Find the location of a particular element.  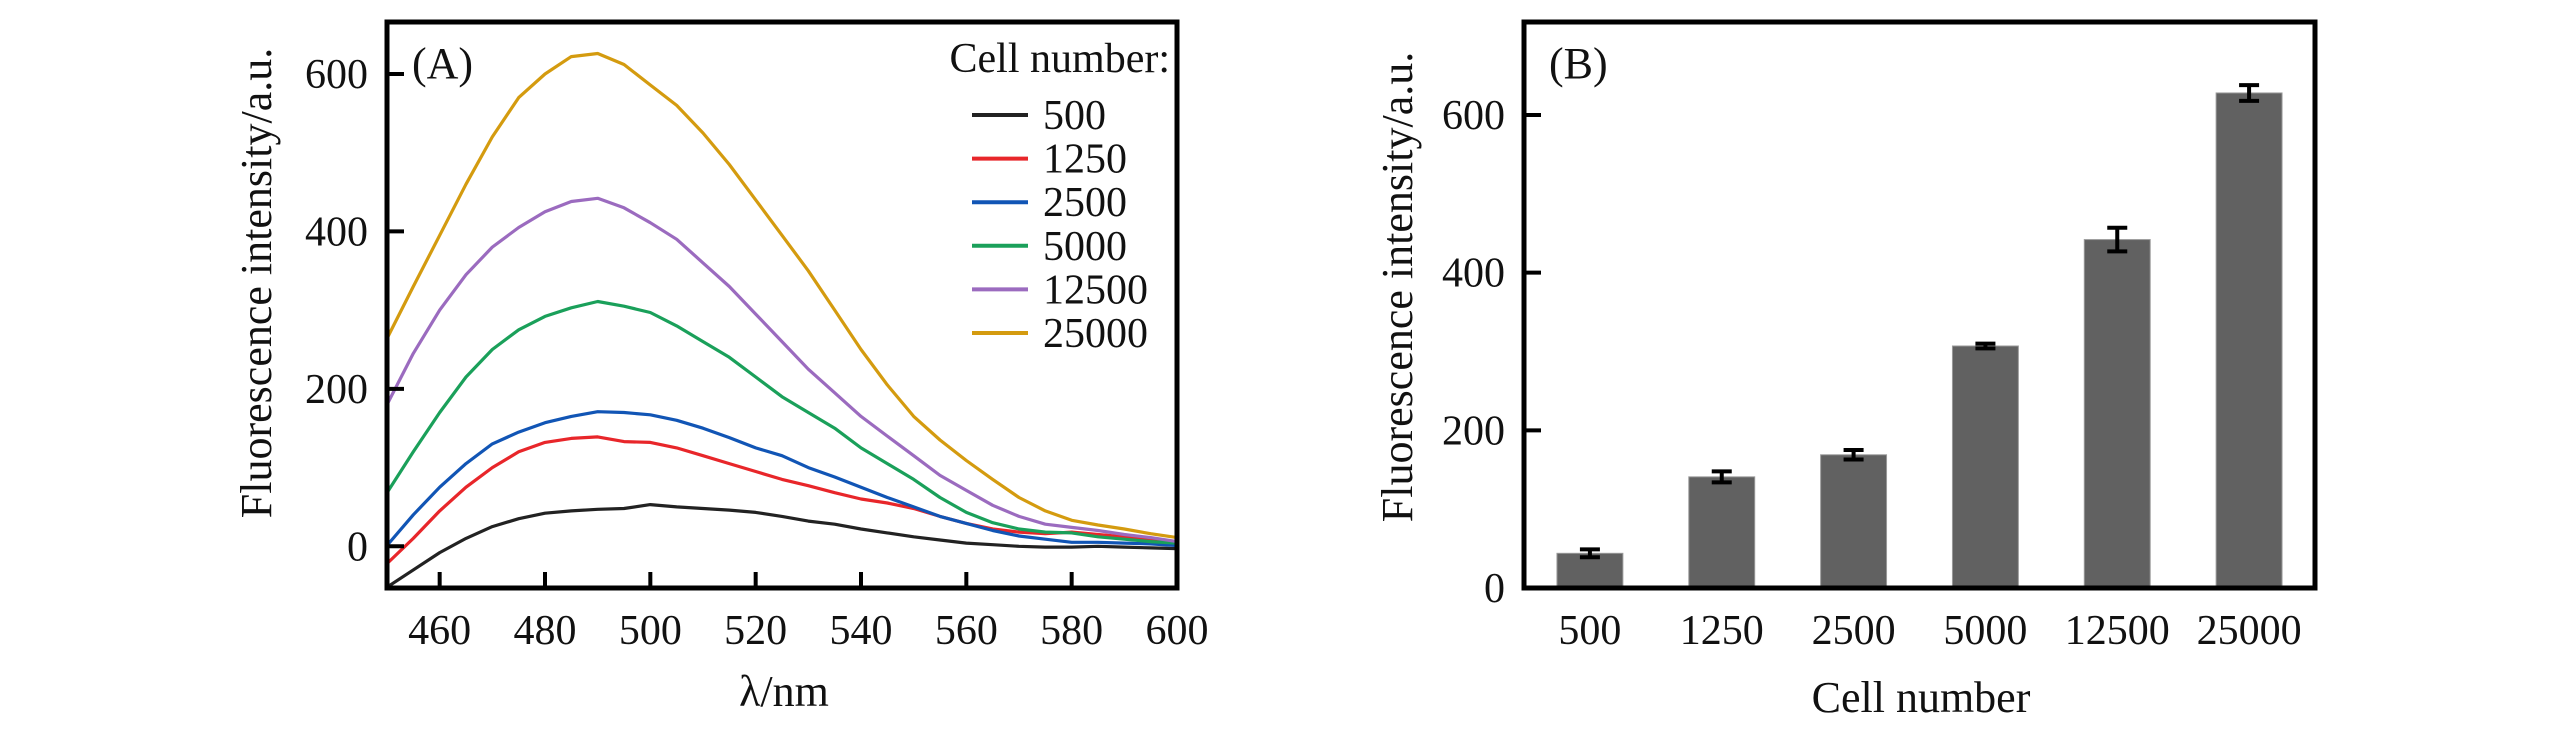

panel-b-y-tick-label: 0 is located at coordinates (1494, 589).